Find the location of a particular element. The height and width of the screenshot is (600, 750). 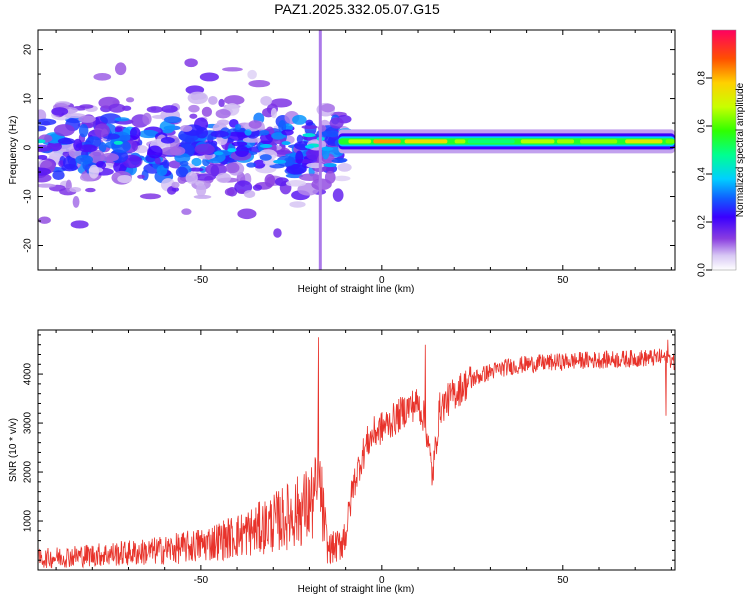

spectrogram-ytick-label: -10 is located at coordinates (28, 196).